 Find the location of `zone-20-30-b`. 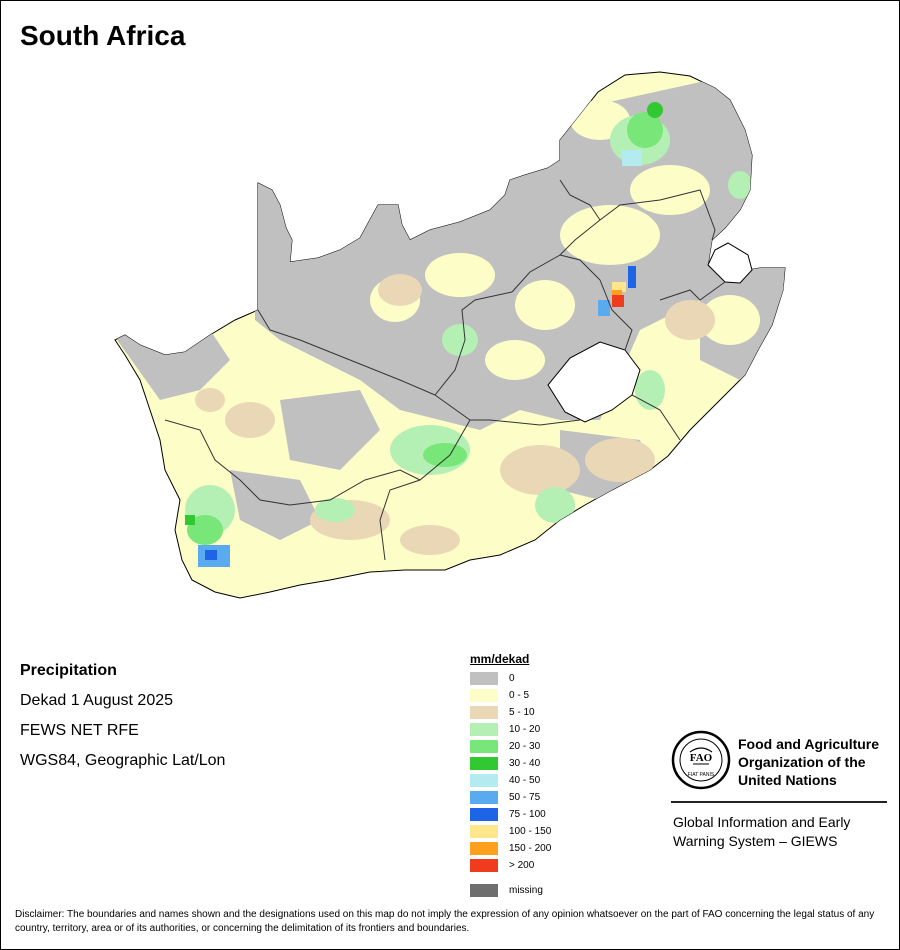

zone-20-30-b is located at coordinates (445, 455).